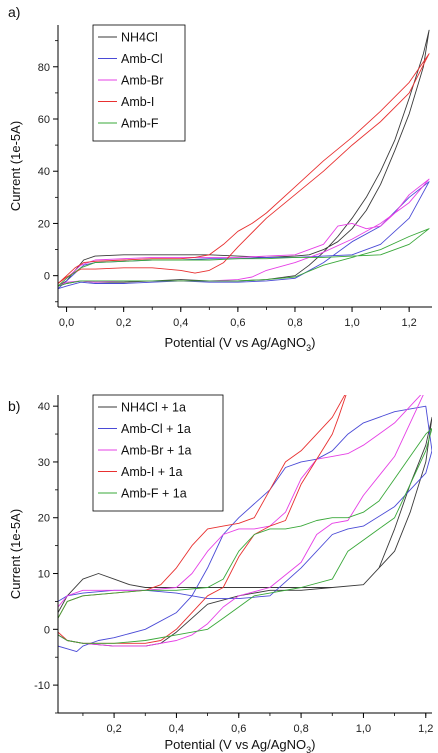  What do you see at coordinates (142, 81) in the screenshot?
I see `legend-entry: Amb-Br` at bounding box center [142, 81].